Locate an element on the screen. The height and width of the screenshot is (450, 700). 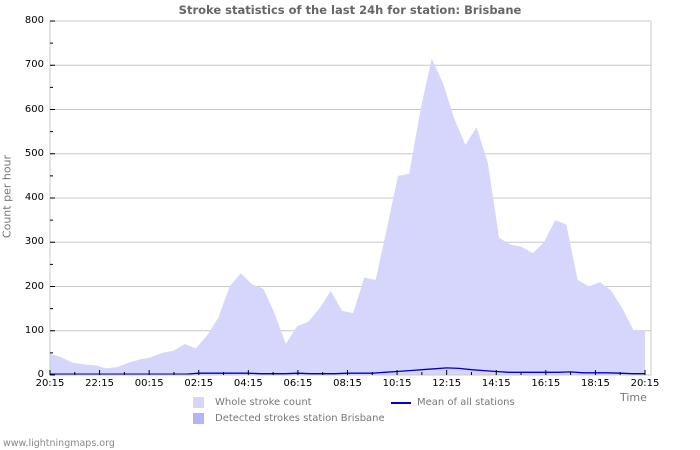
legend-swatch-detected is located at coordinates (198, 418).